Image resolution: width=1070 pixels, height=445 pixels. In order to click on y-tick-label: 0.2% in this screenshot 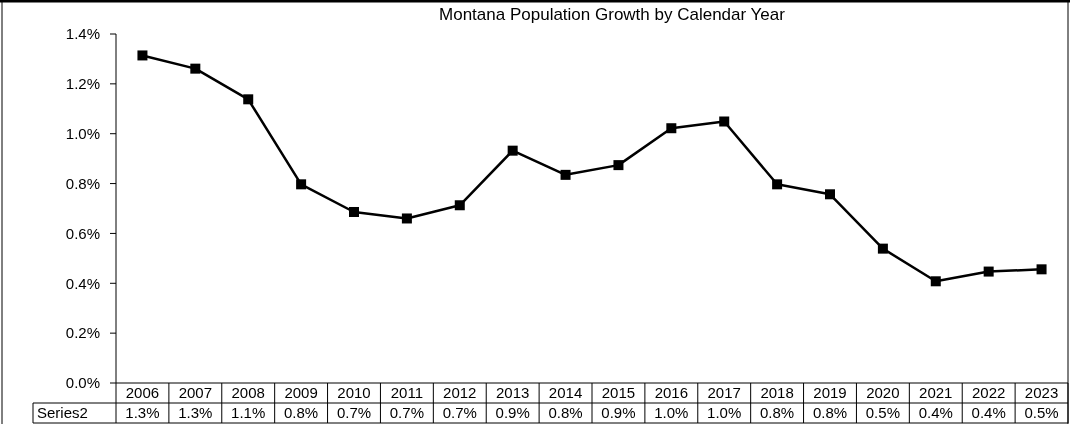, I will do `click(82, 333)`.